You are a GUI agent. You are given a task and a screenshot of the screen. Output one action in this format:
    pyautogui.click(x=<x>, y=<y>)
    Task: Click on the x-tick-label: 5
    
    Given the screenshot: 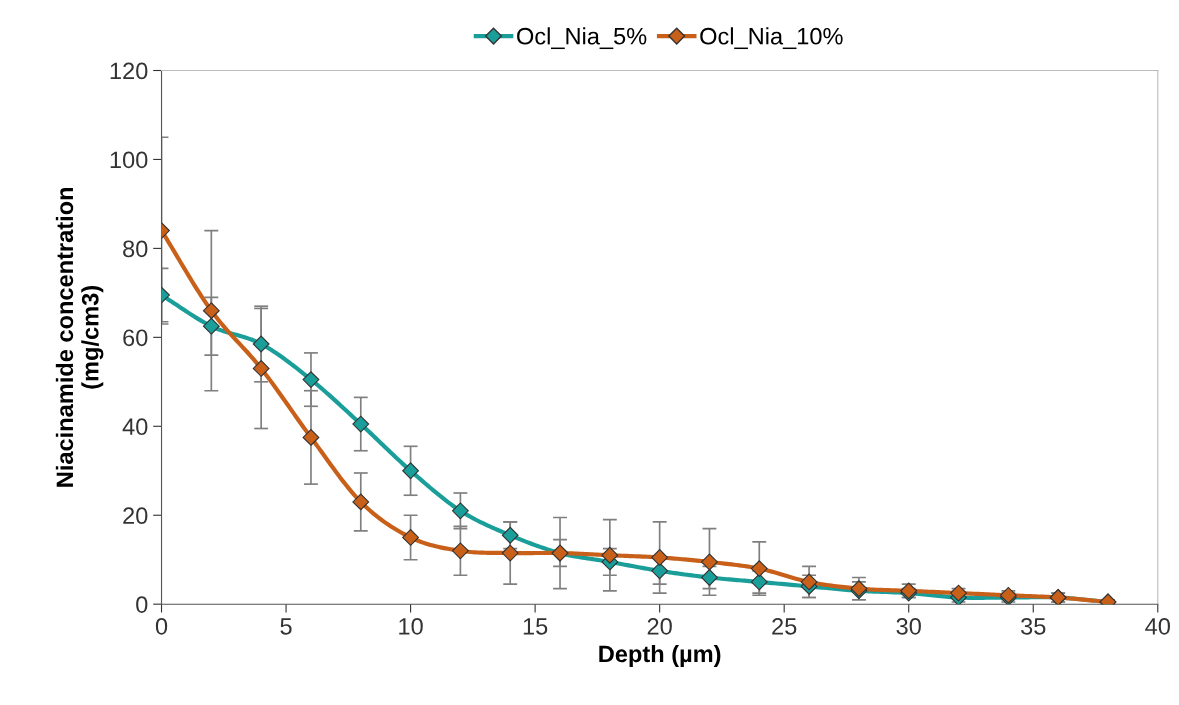 What is the action you would take?
    pyautogui.click(x=286, y=626)
    